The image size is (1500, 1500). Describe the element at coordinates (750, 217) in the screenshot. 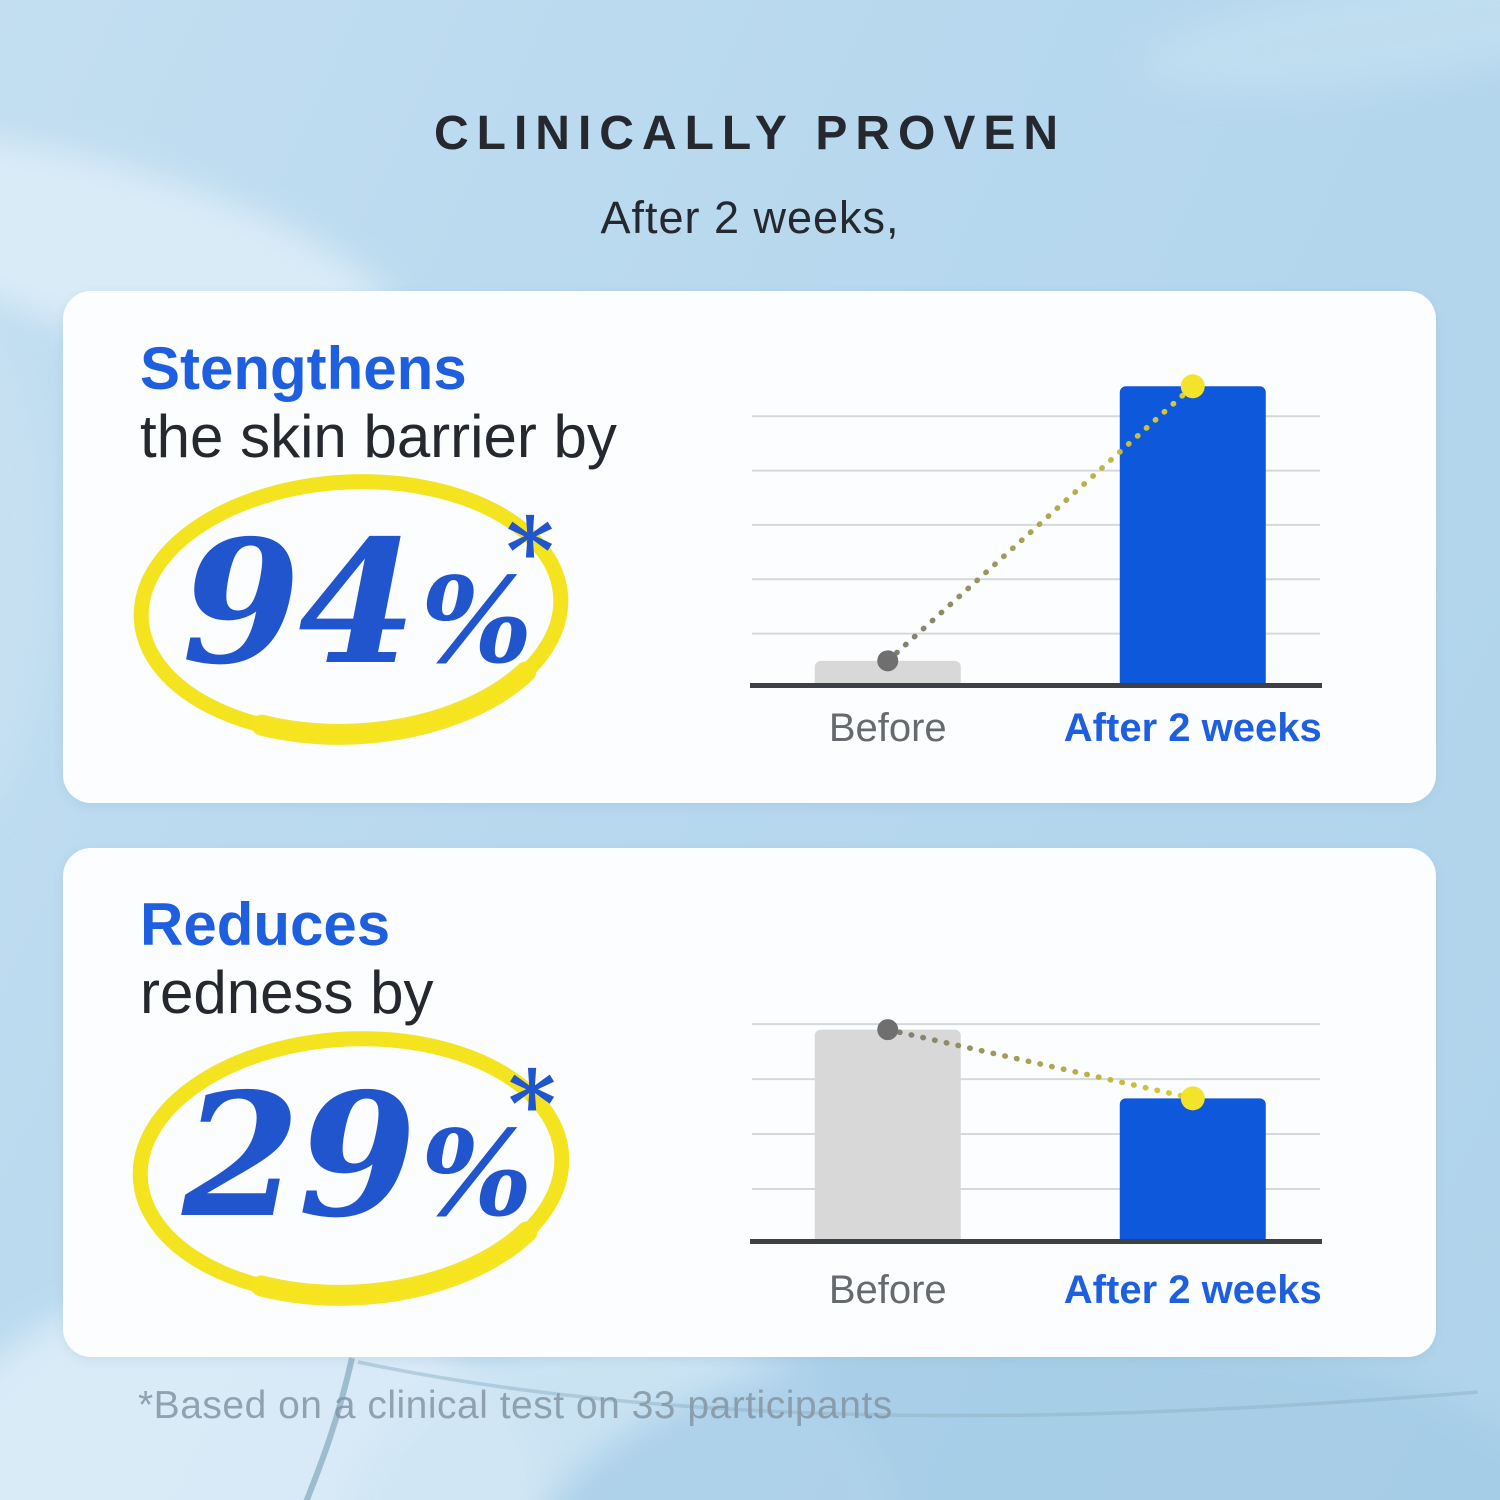

I see `page-subtitle: After 2 weeks,` at that location.